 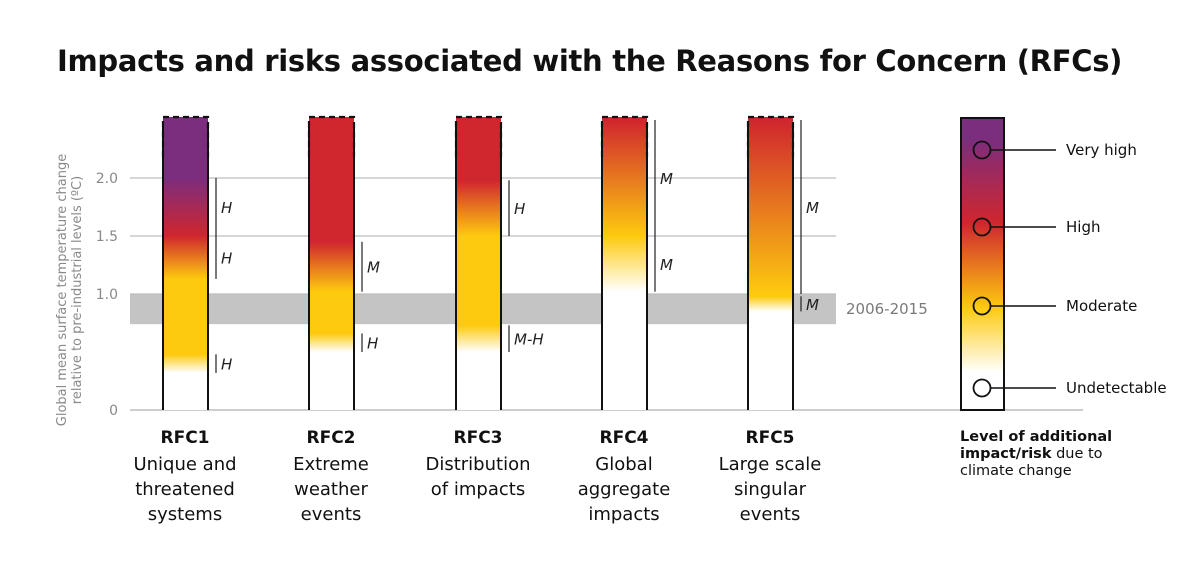 I want to click on rfc-description-line: Global, so click(x=624, y=464).